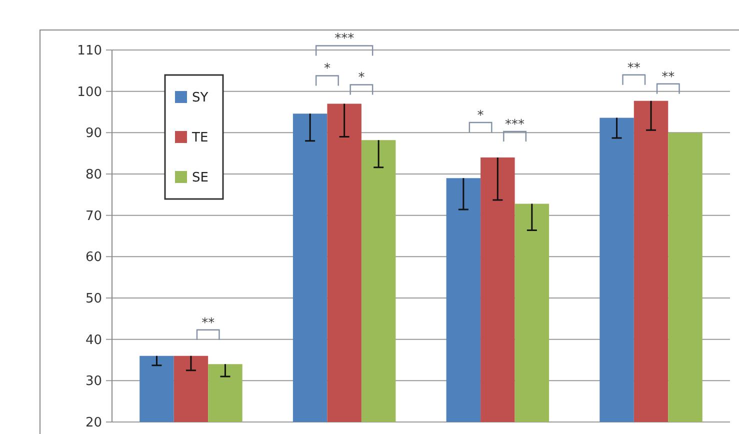 This screenshot has width=739, height=434. Describe the element at coordinates (200, 98) in the screenshot. I see `legend-label: SY` at that location.